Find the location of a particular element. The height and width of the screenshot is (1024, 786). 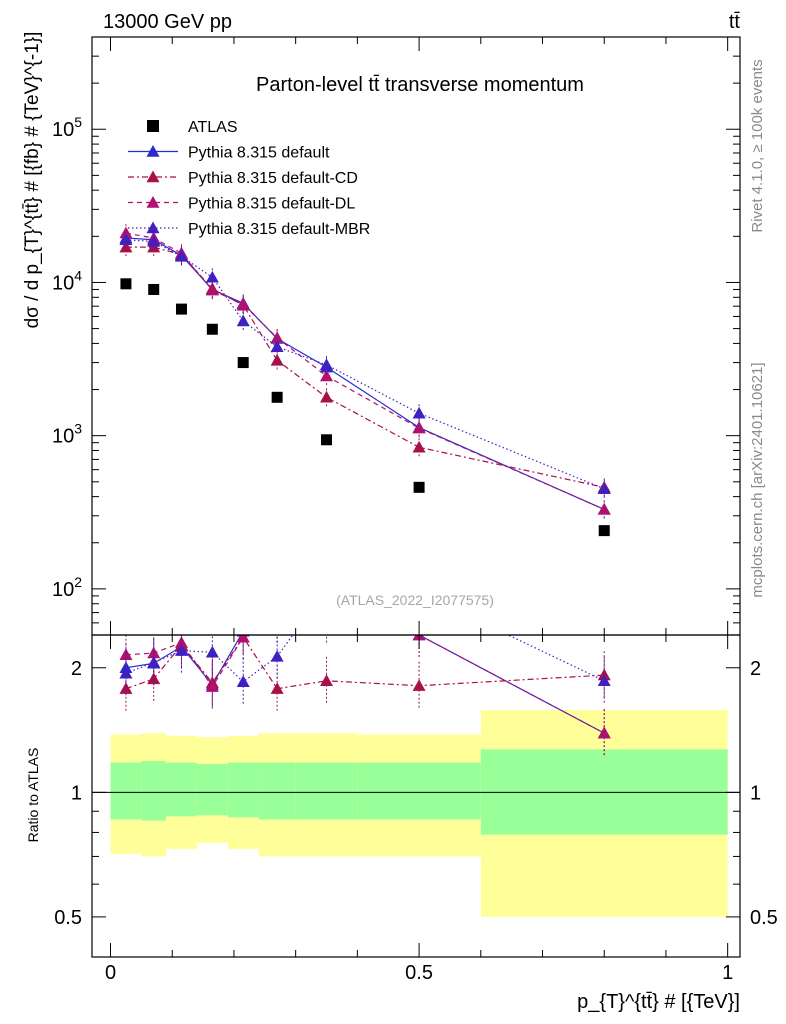

x-tick-label: 0 is located at coordinates (110, 973).